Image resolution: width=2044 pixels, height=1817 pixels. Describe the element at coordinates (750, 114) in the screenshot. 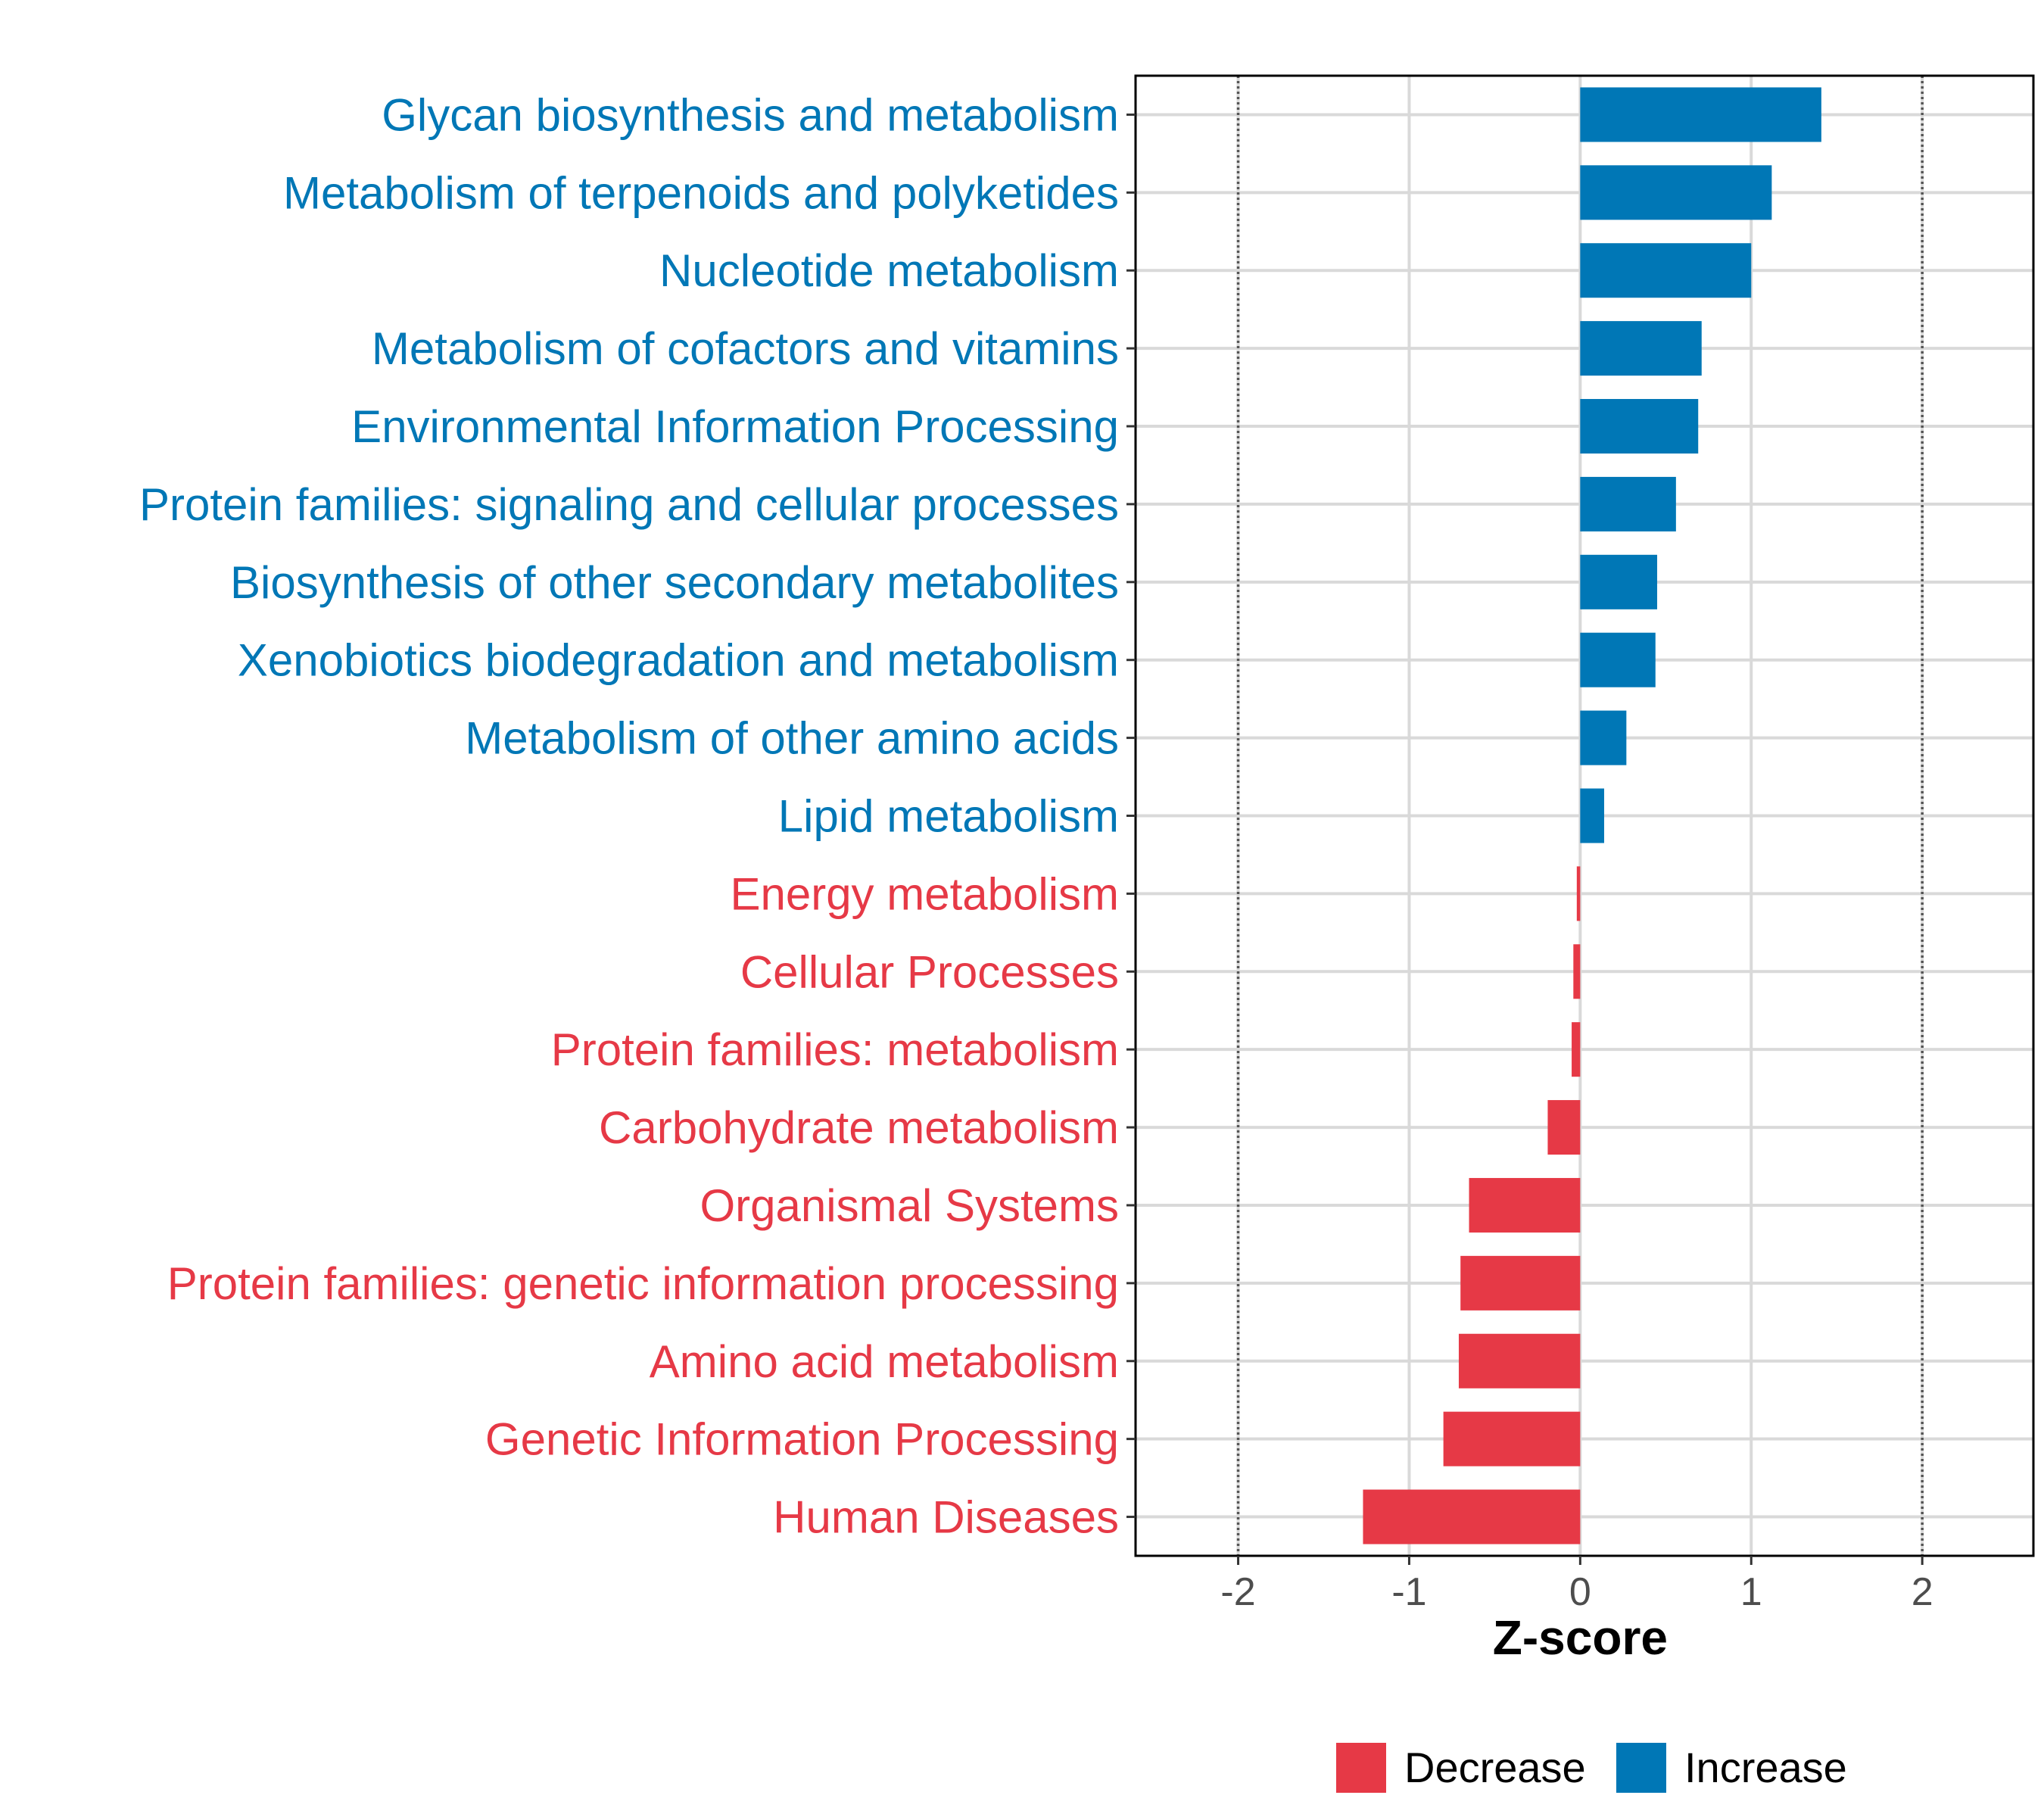

I see `category-label: Glycan biosynthesis and metabolism` at that location.